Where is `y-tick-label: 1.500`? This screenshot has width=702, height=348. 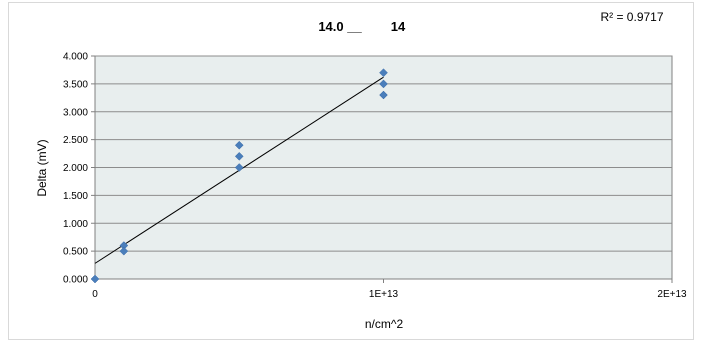
y-tick-label: 1.500 is located at coordinates (75, 196).